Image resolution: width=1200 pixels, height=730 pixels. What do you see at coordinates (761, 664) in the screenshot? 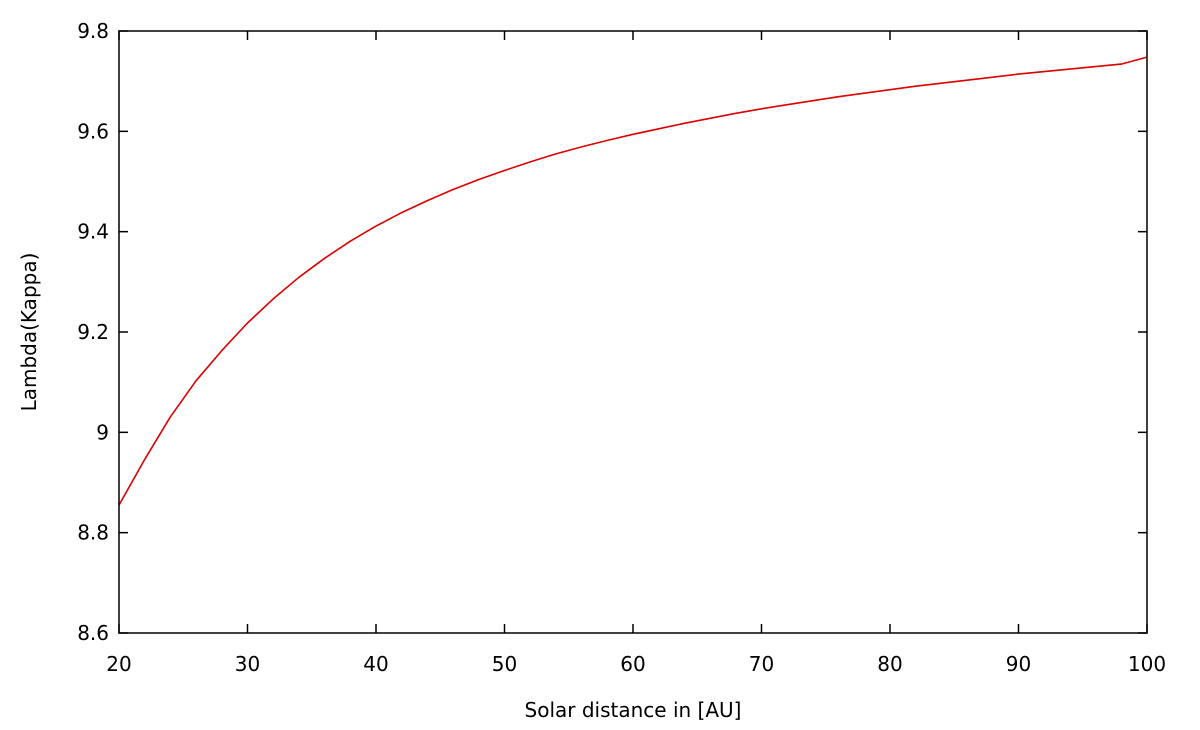
I see `x-tick-label: 70` at bounding box center [761, 664].